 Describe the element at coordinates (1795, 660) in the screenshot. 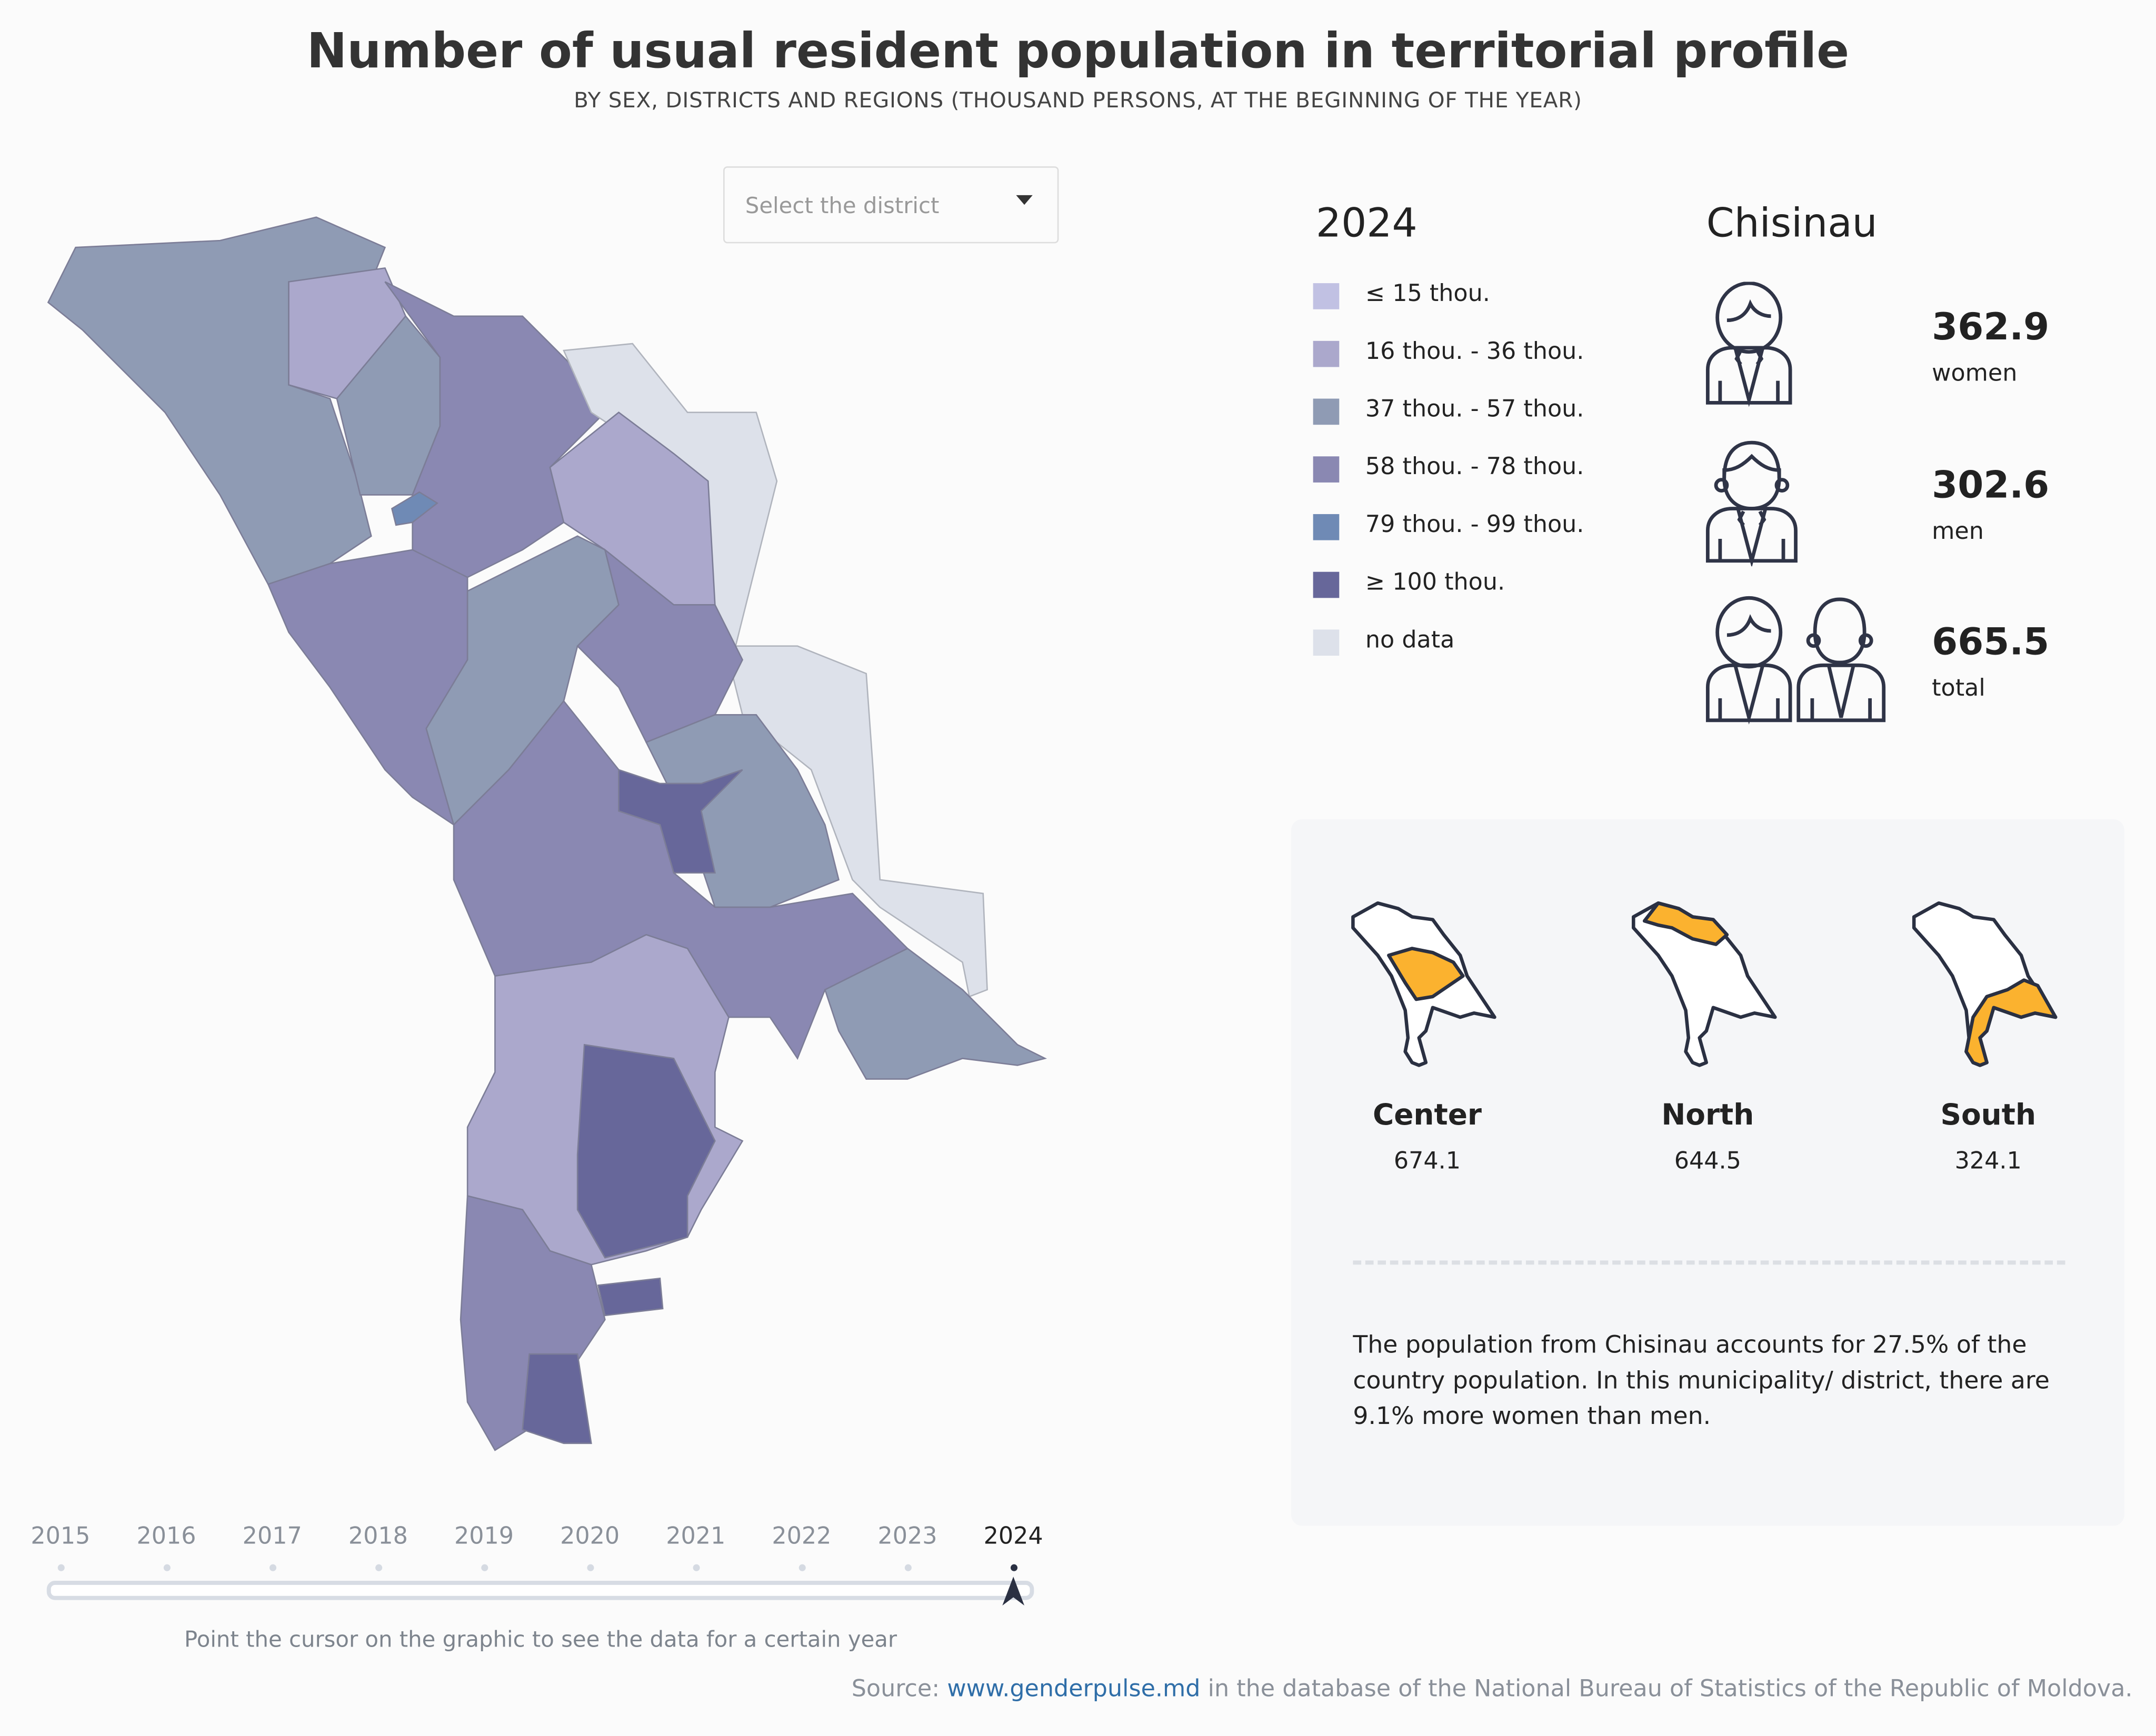

I see `couple-icon` at that location.